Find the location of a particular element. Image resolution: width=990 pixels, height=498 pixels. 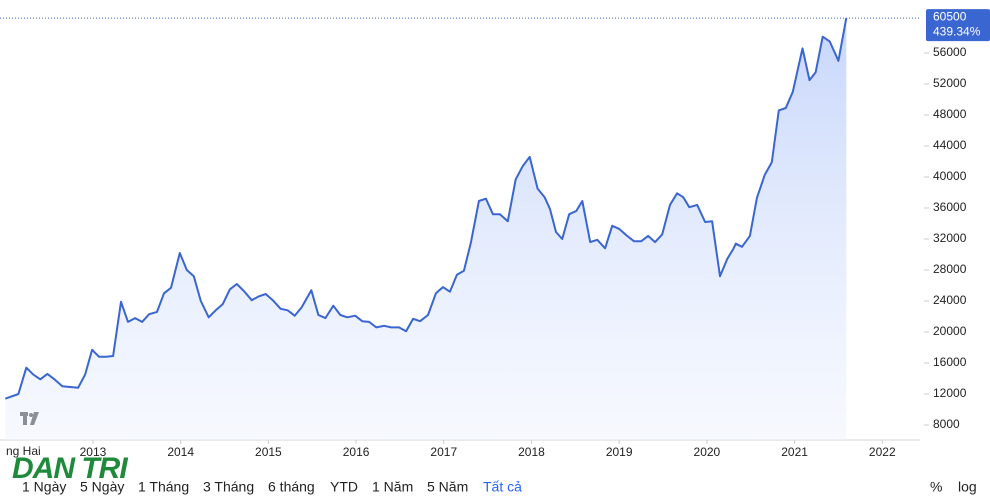

y-tick-label: 28000 is located at coordinates (950, 269).